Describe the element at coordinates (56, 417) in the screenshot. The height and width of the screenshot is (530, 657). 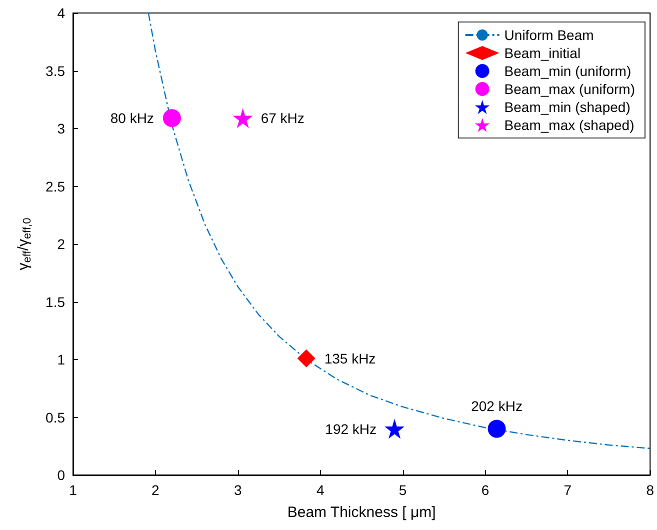
I see `y-tick-label: 0.5` at that location.